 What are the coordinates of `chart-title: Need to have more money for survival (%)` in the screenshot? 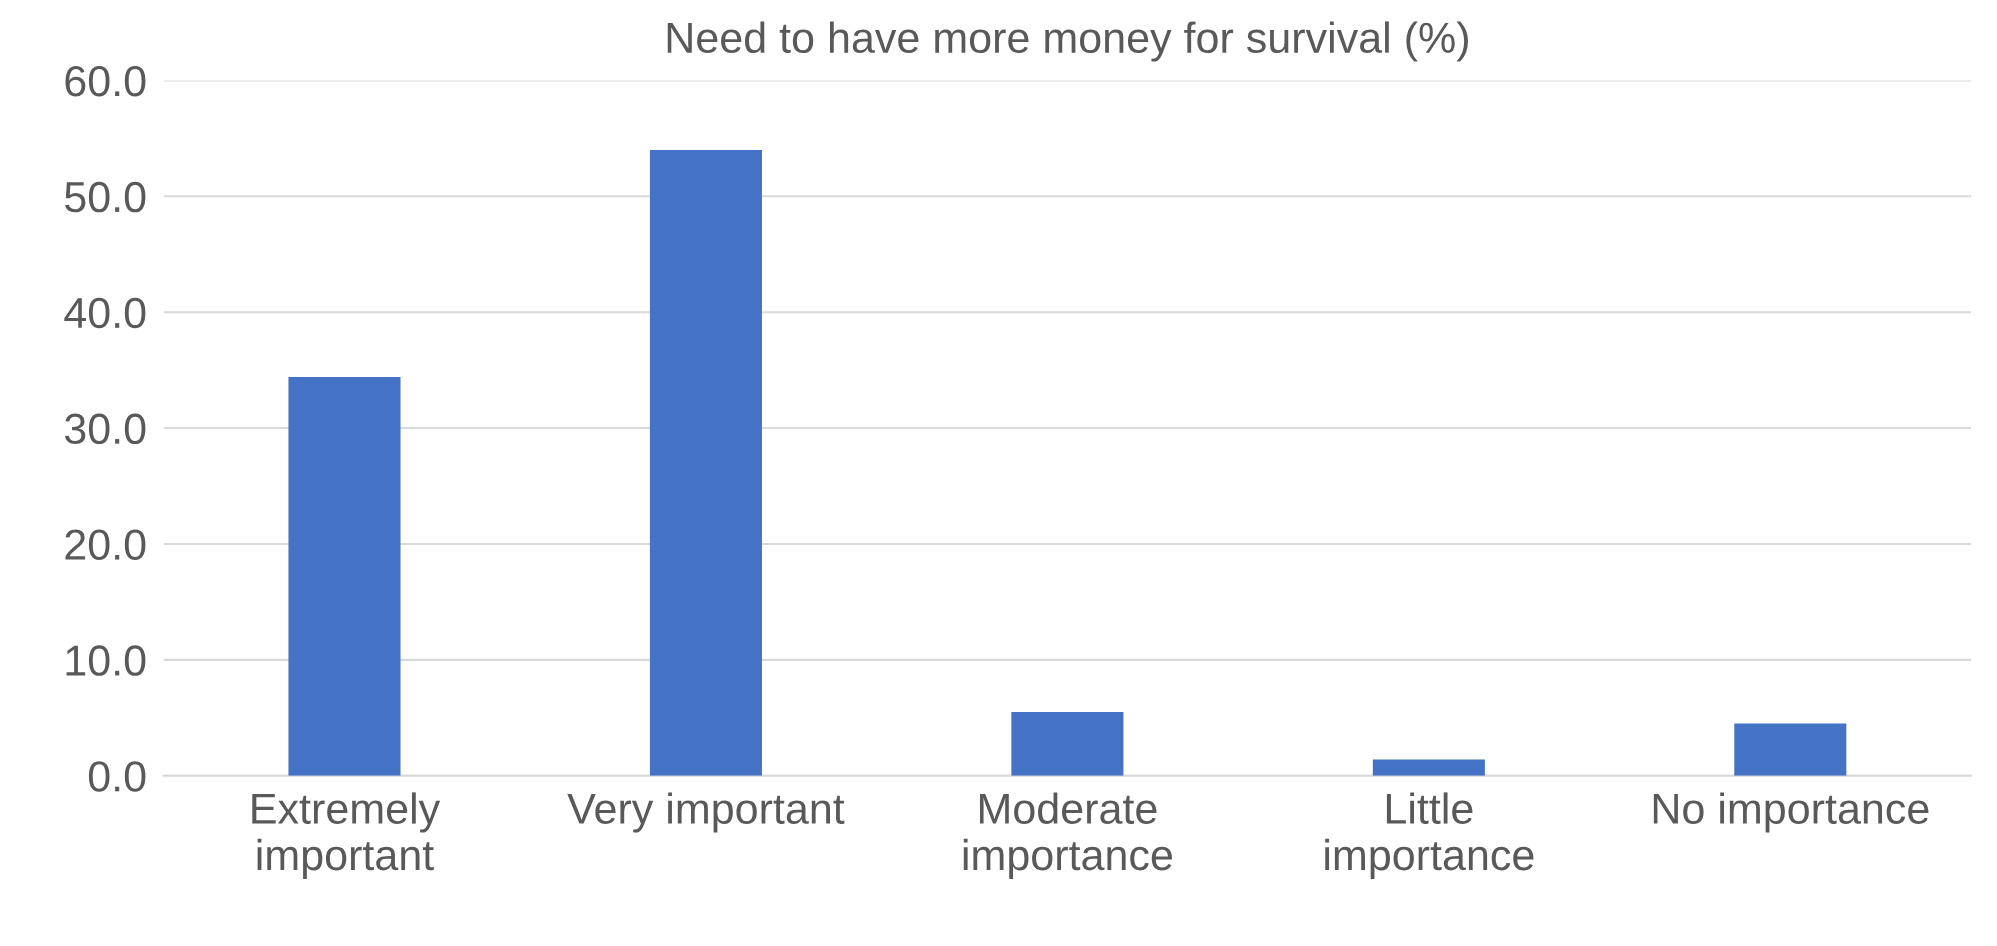 It's located at (1067, 41).